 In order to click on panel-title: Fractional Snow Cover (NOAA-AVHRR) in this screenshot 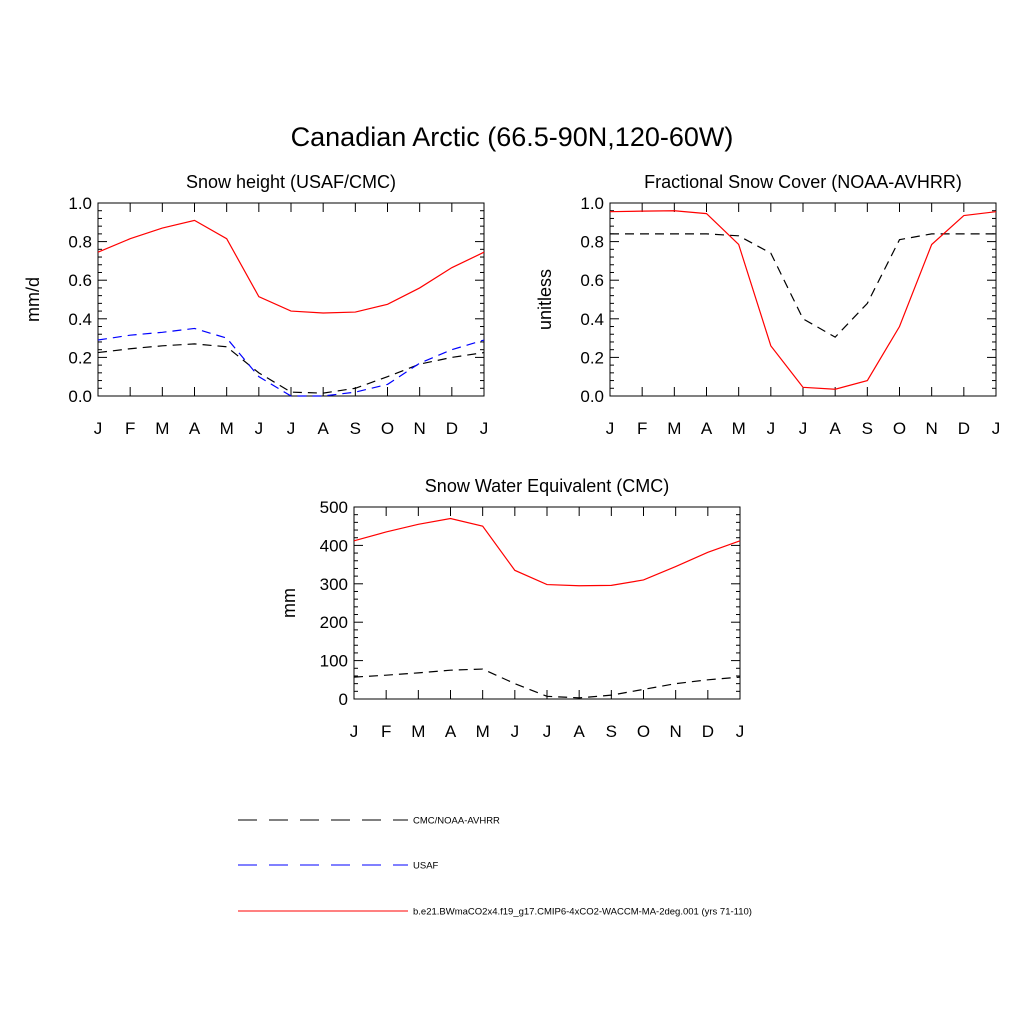, I will do `click(803, 182)`.